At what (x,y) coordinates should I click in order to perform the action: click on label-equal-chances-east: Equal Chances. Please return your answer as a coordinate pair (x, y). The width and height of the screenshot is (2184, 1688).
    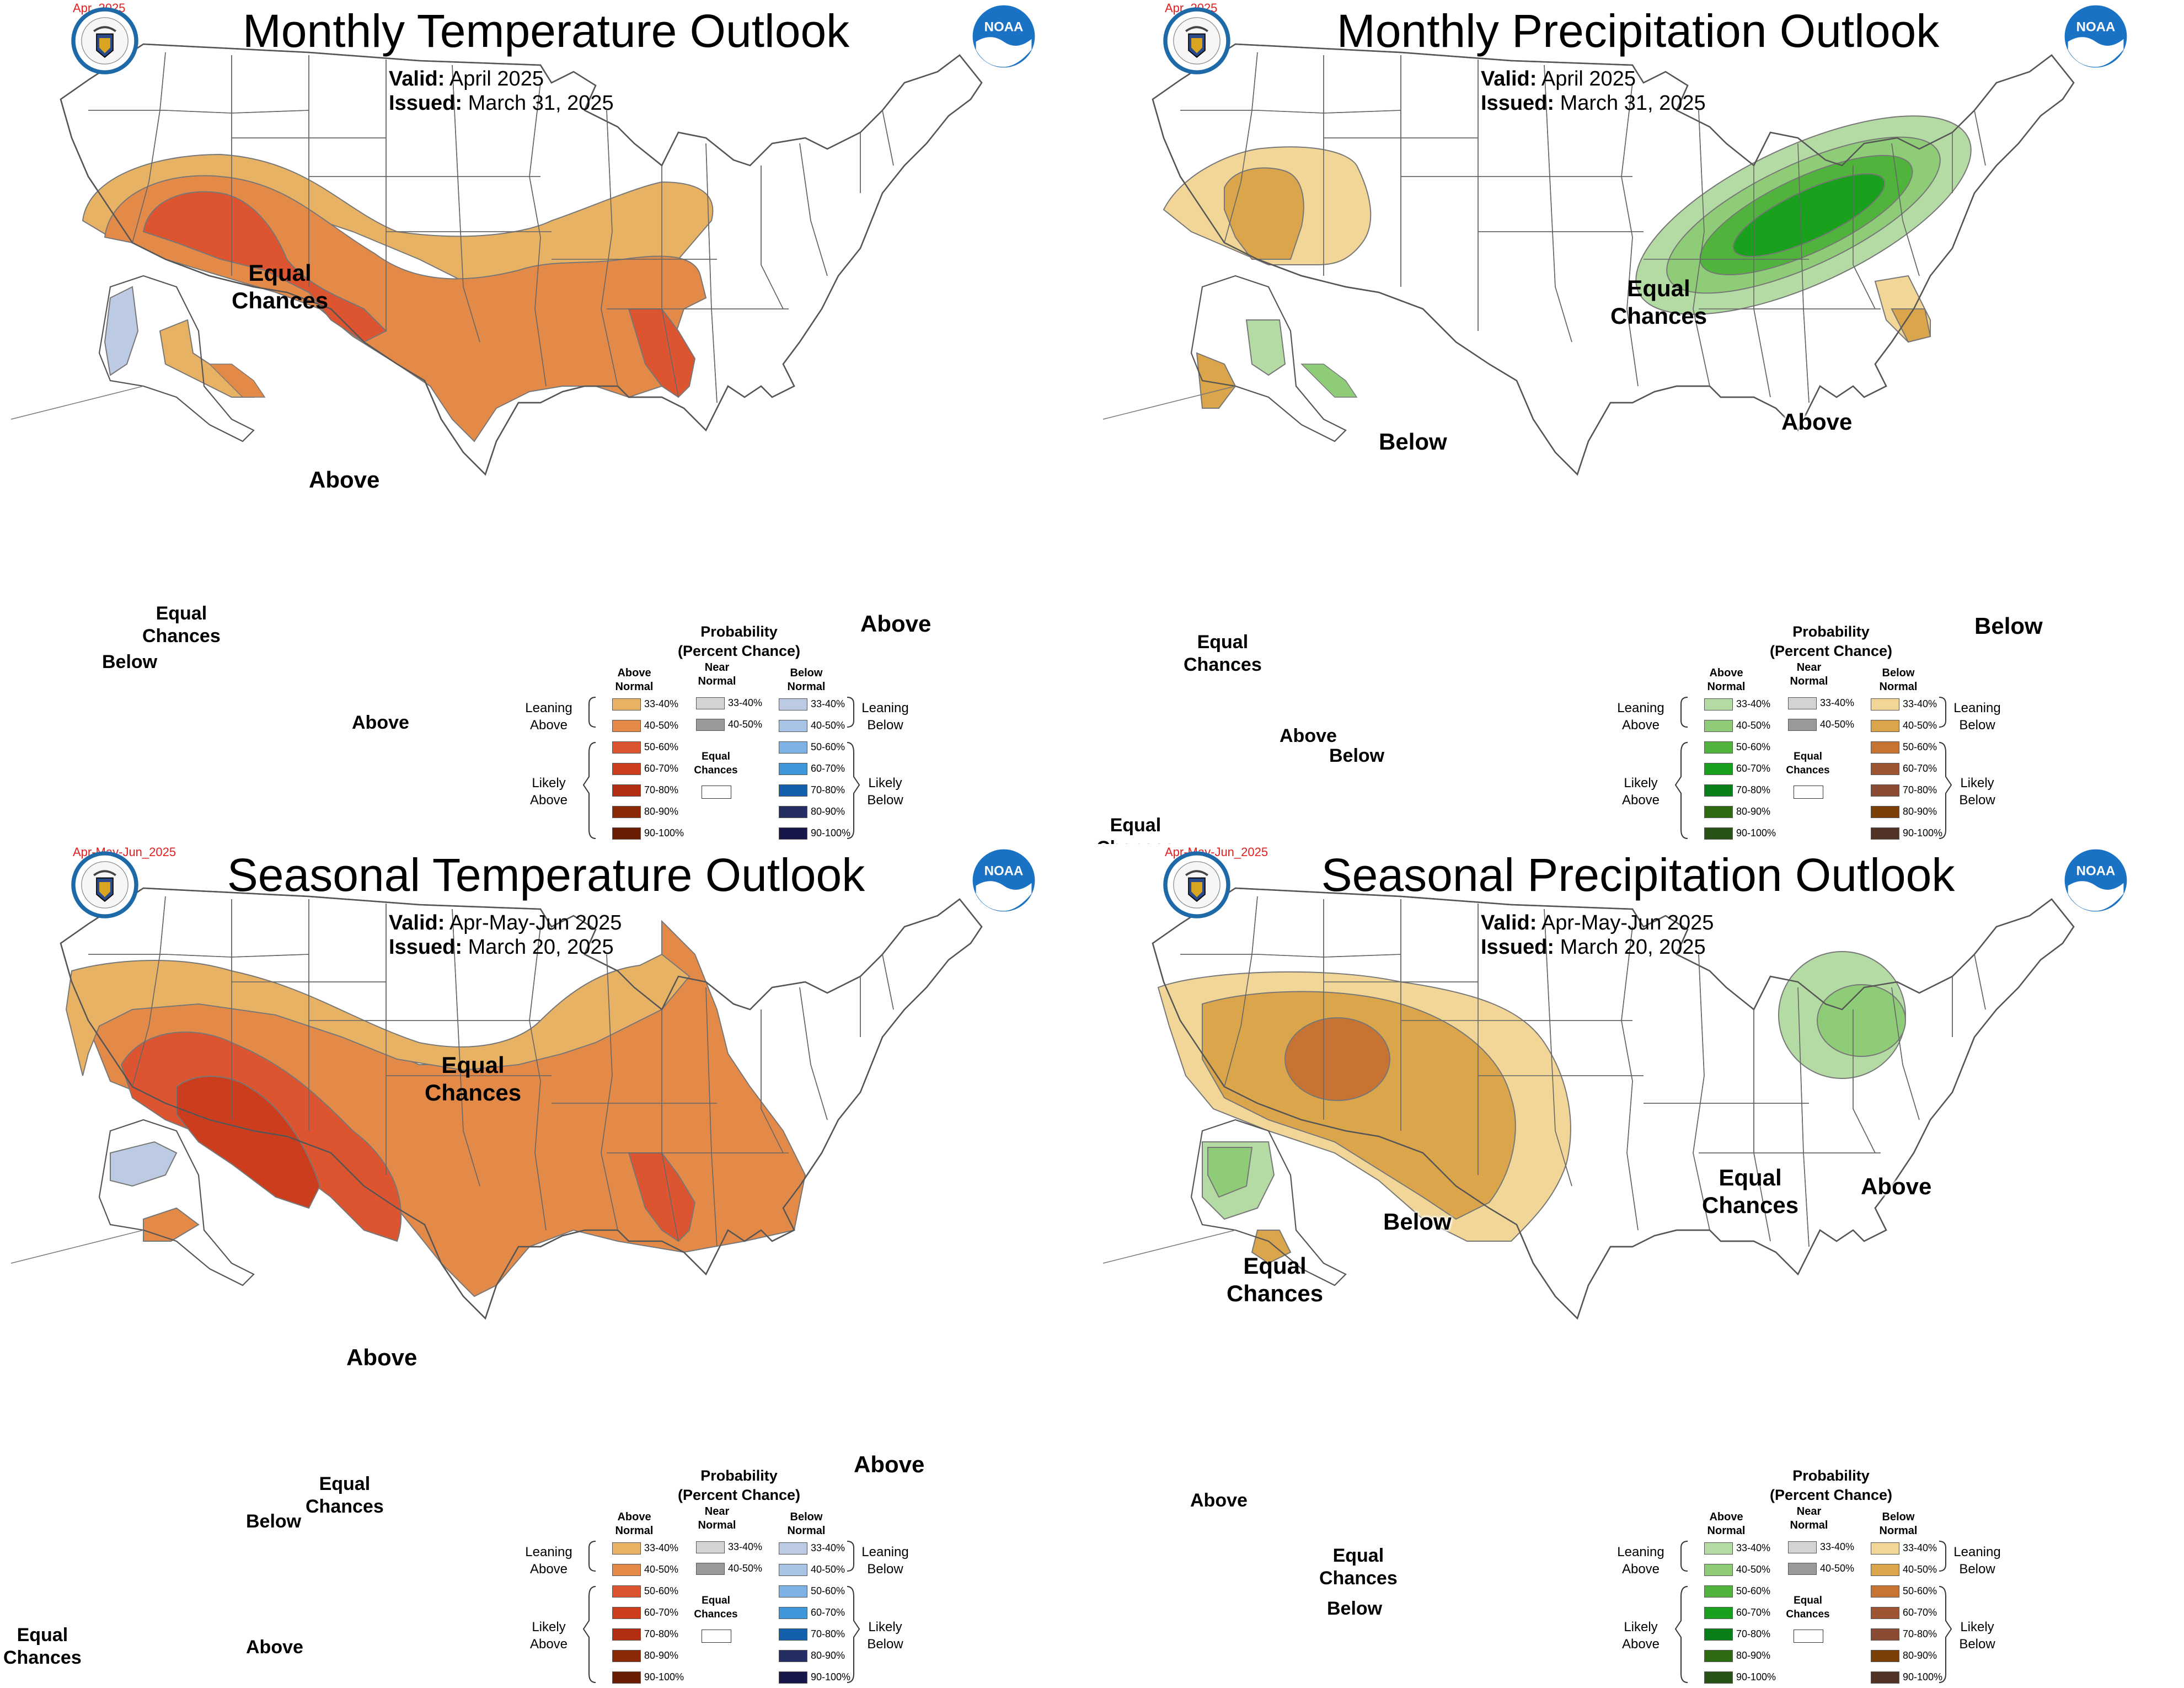
    Looking at the image, I should click on (1750, 1192).